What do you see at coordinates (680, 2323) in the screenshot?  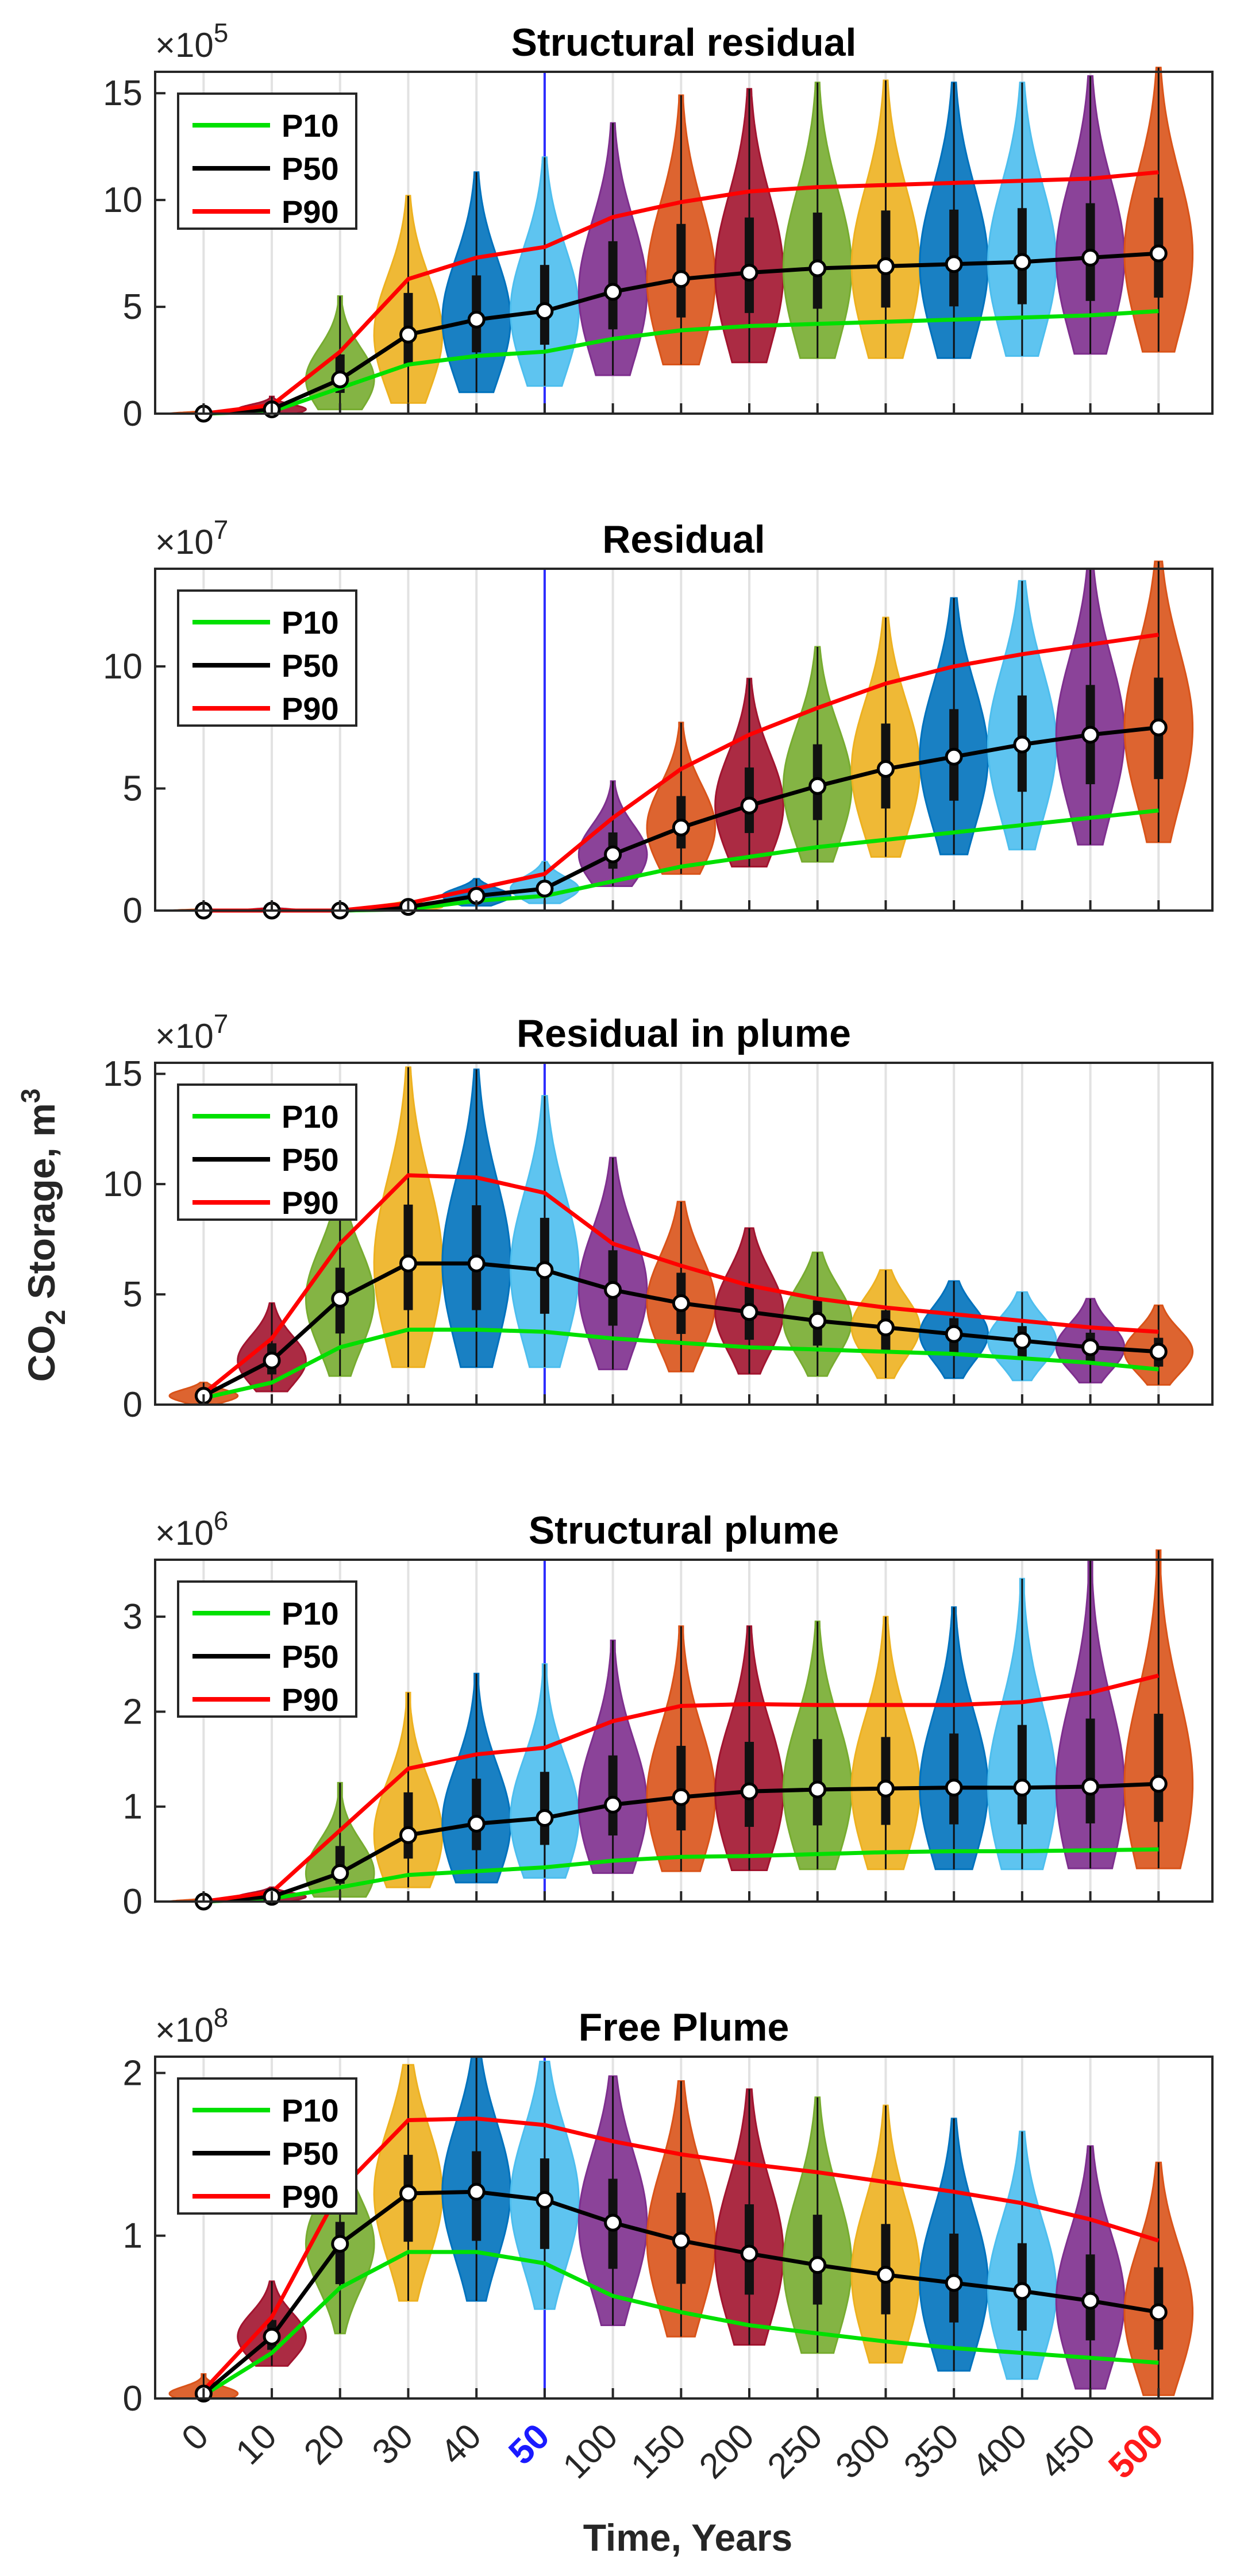 I see `series-line-p10` at bounding box center [680, 2323].